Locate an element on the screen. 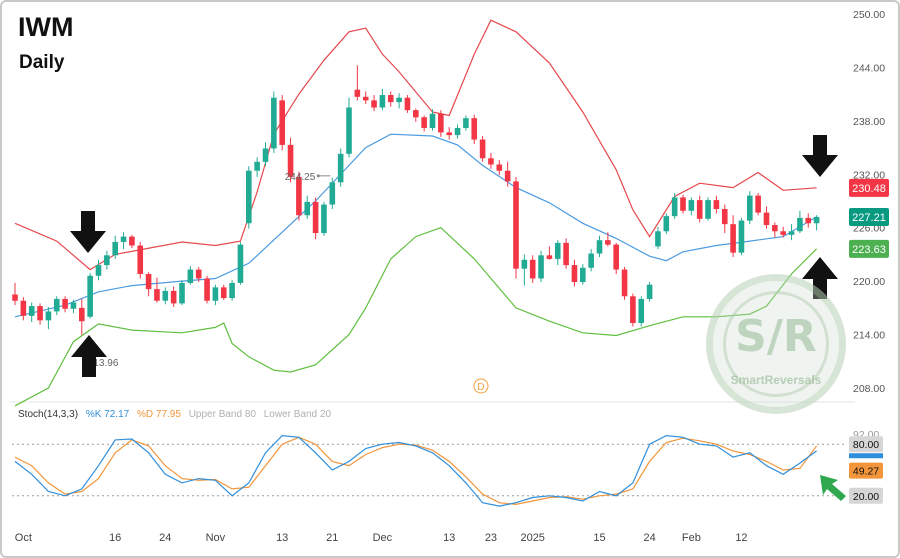 Image resolution: width=900 pixels, height=558 pixels. stoch-name: Stoch(14,3,3) is located at coordinates (48, 414).